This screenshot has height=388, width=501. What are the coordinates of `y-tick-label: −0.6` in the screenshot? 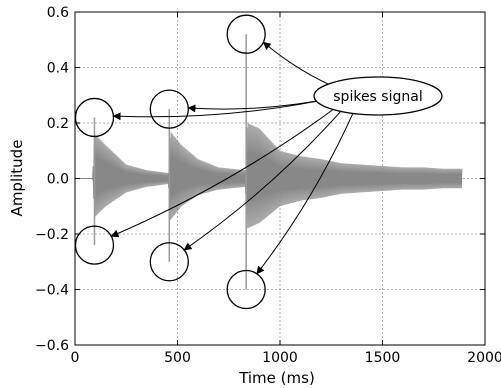 It's located at (52, 346).